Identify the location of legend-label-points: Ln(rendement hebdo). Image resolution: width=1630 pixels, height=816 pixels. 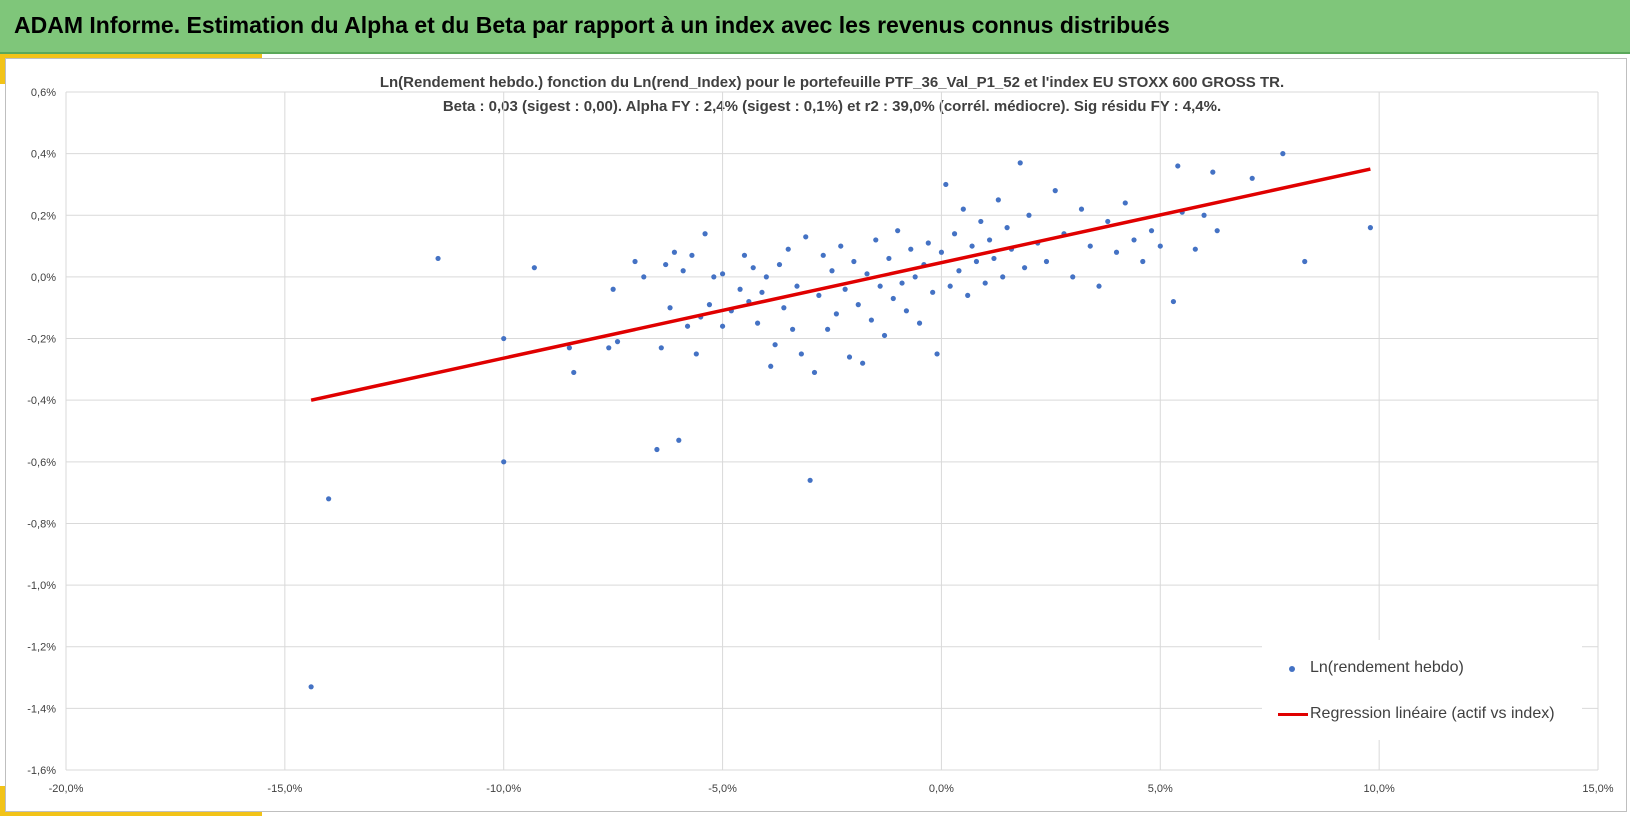
(1387, 667).